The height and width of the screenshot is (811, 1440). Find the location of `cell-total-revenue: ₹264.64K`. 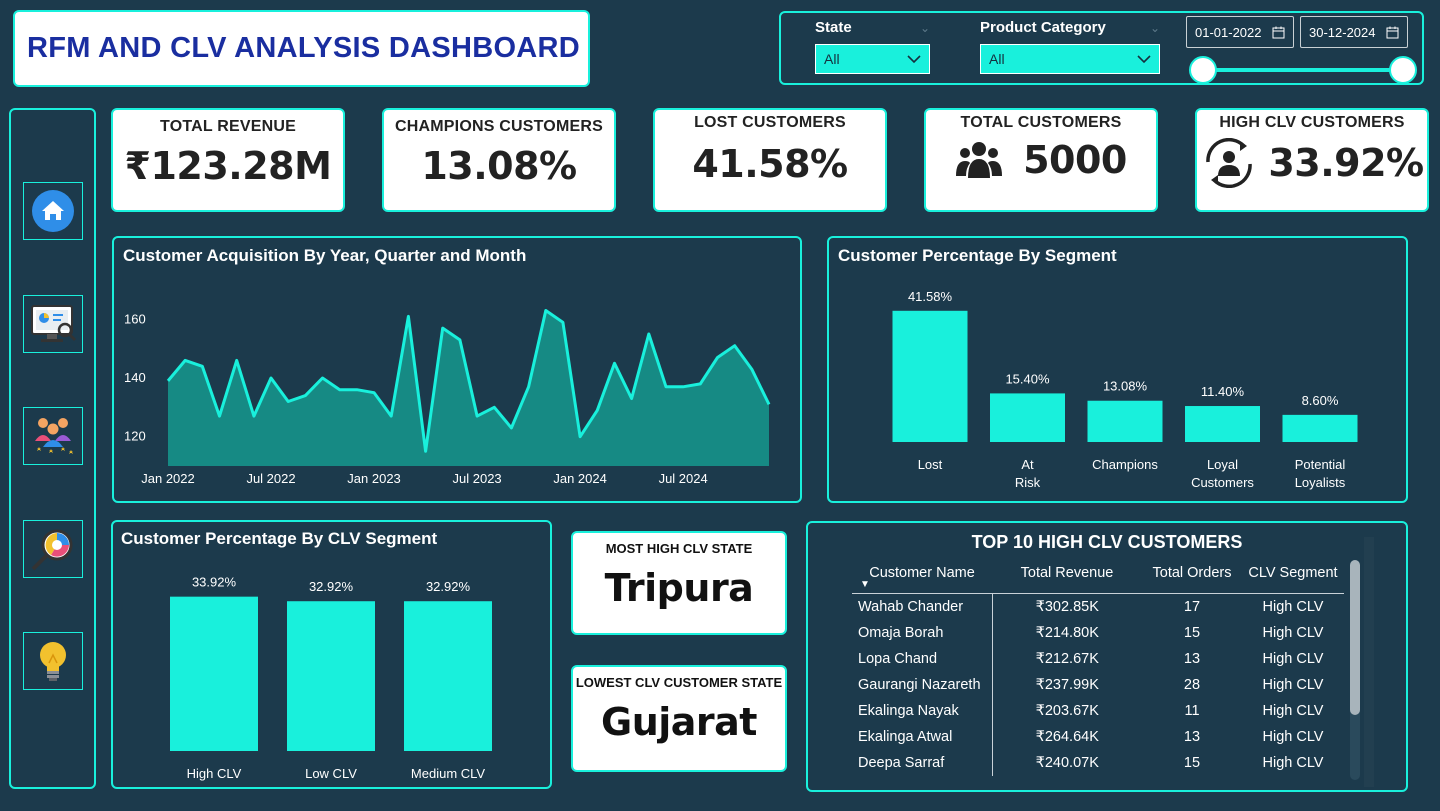

cell-total-revenue: ₹264.64K is located at coordinates (1067, 736).